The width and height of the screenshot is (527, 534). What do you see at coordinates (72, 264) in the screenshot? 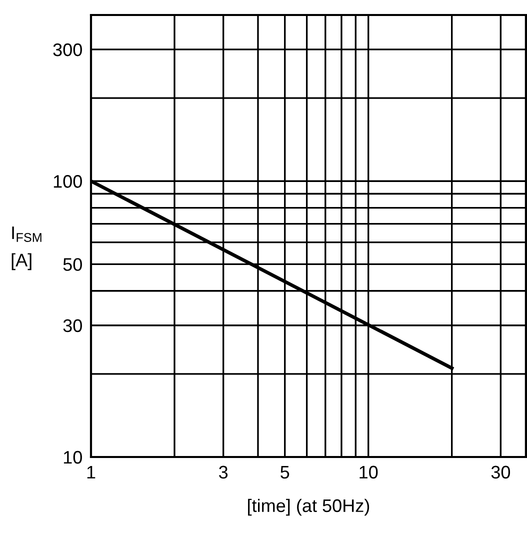
I see `y-tick-label: 50` at bounding box center [72, 264].